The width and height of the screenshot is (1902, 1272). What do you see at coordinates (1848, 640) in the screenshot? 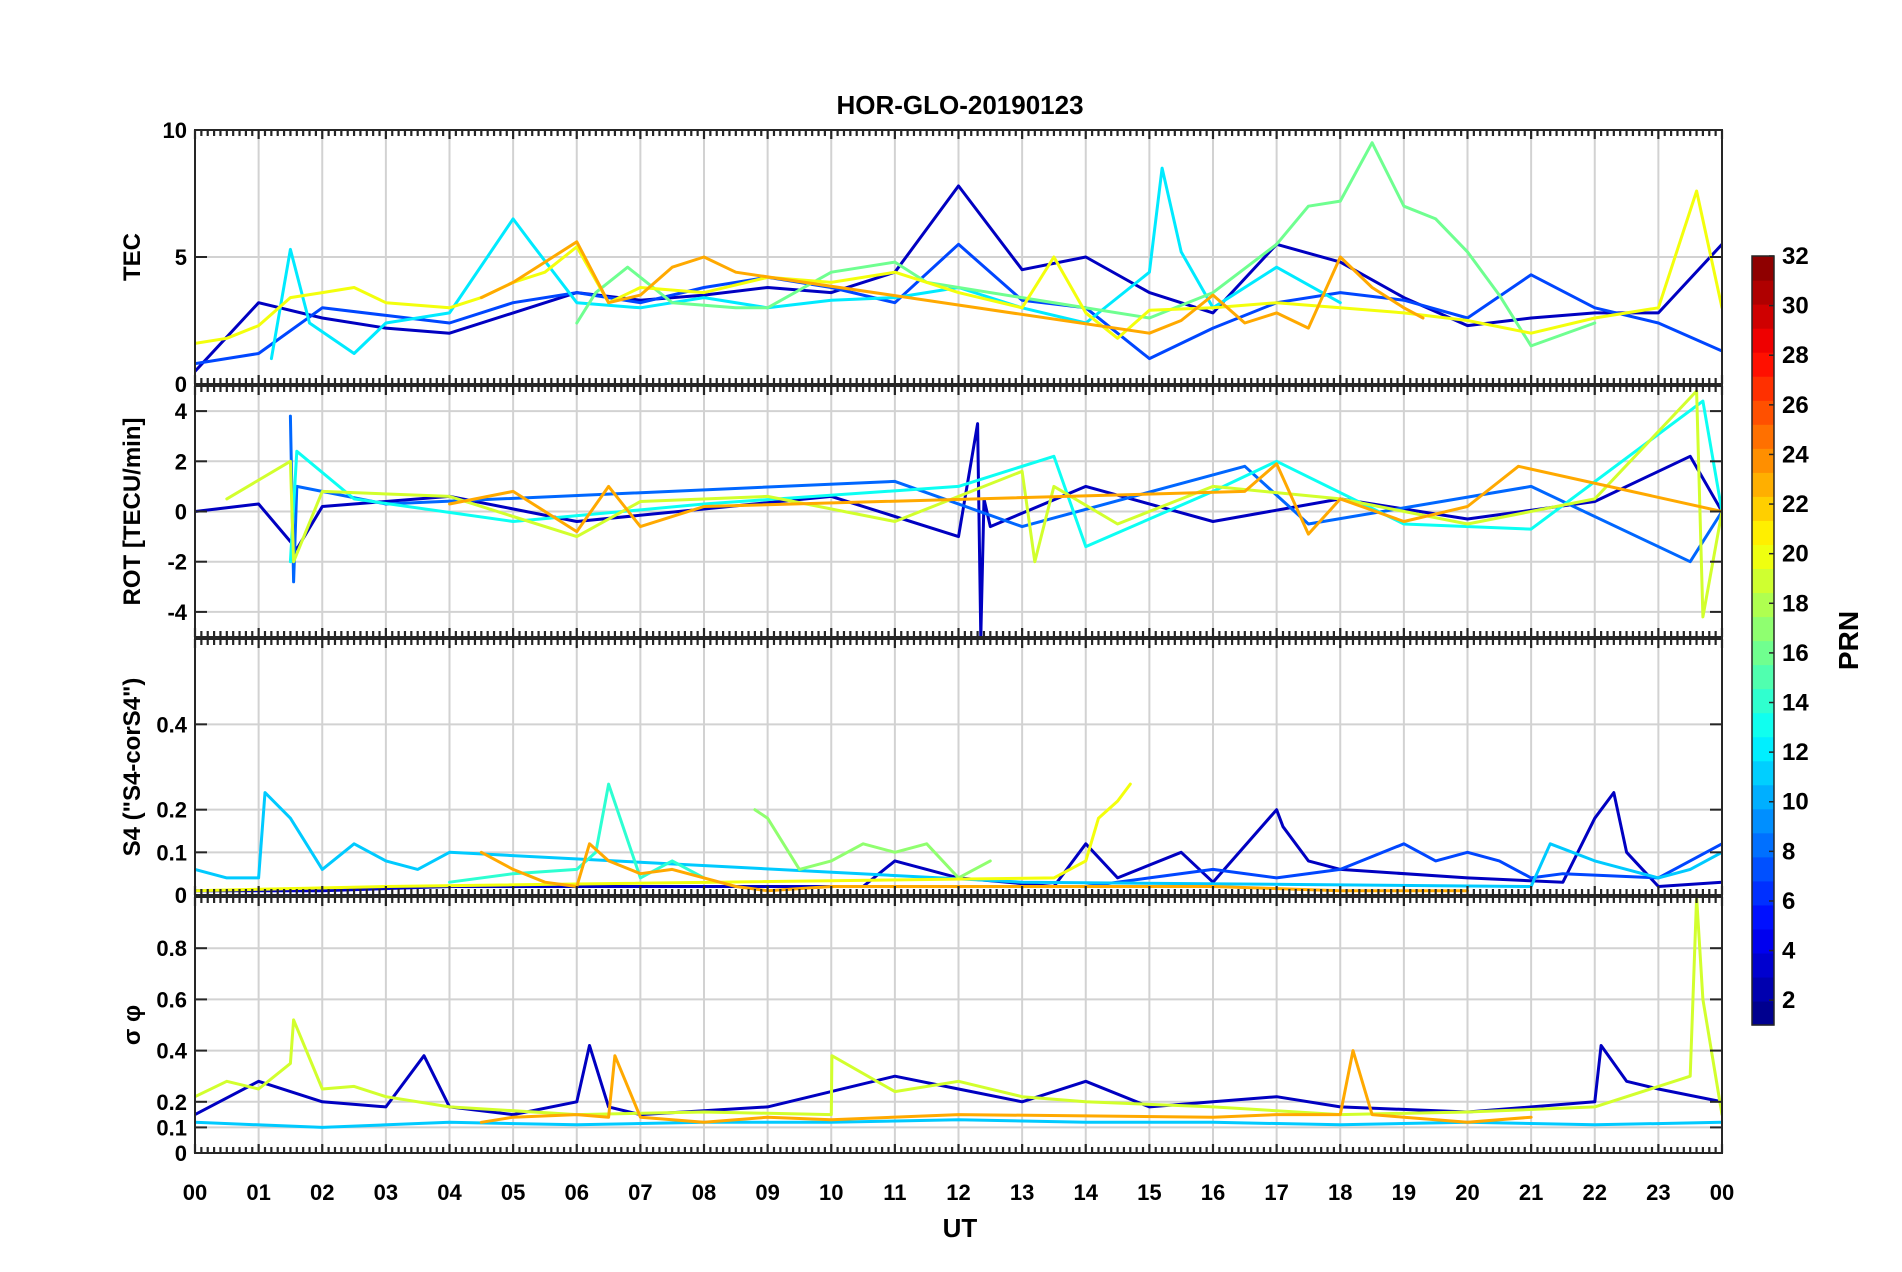
I see `colorbar-label: PRN` at bounding box center [1848, 640].